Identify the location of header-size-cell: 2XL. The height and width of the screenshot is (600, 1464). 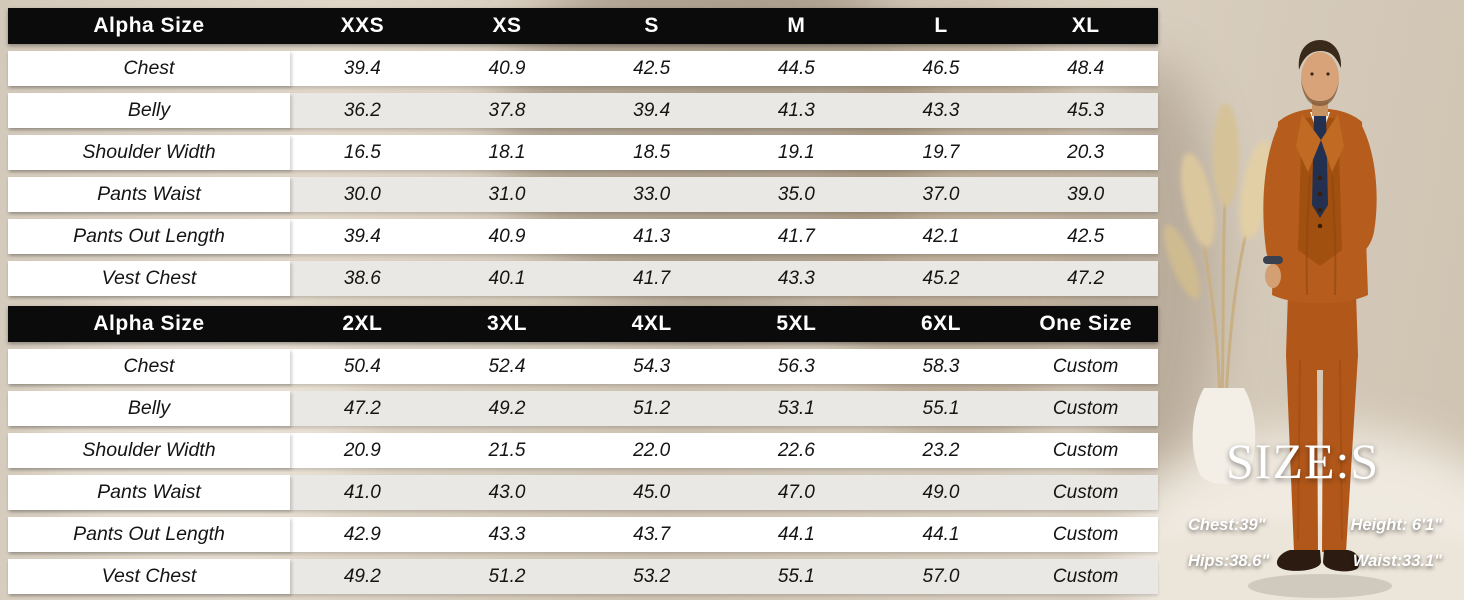
(362, 323).